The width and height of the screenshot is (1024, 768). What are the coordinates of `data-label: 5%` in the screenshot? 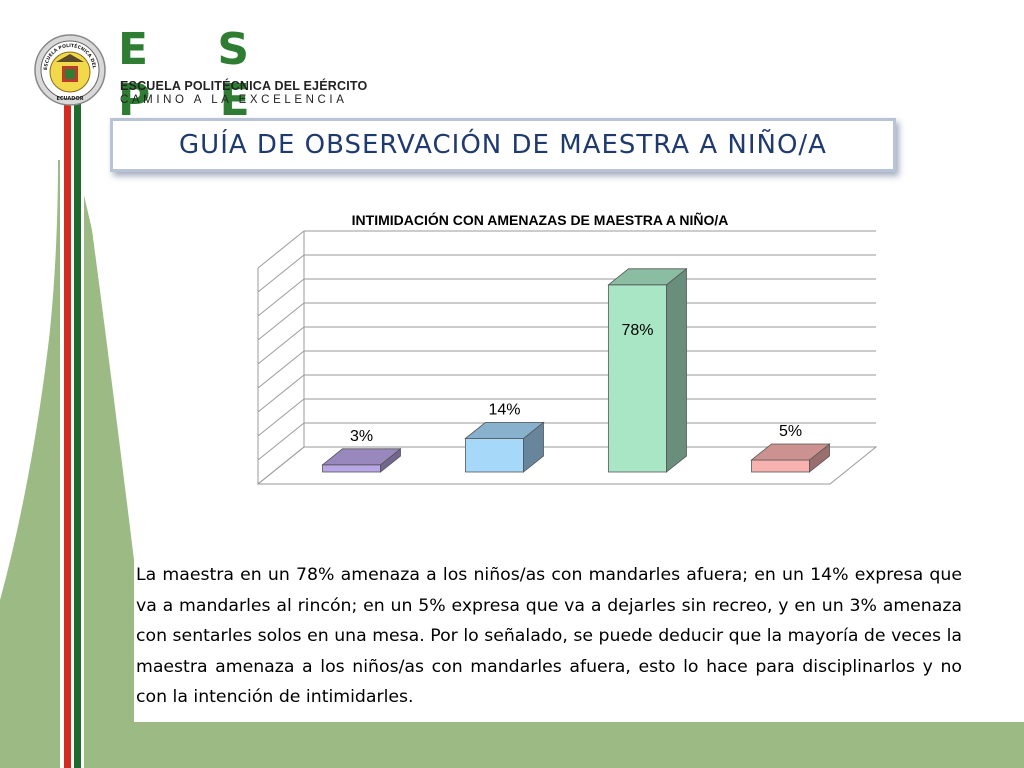 It's located at (790, 431).